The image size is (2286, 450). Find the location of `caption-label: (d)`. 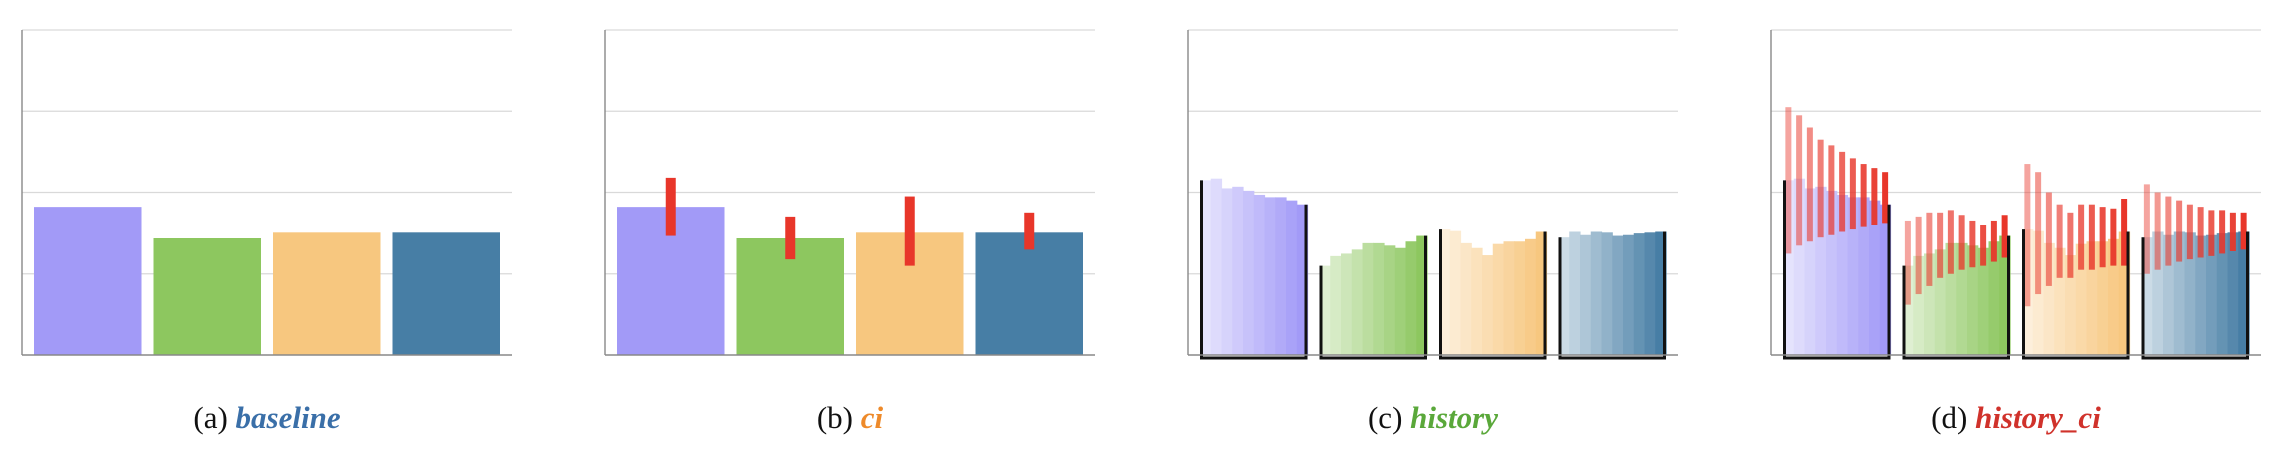

caption-label: (d) is located at coordinates (1953, 417).